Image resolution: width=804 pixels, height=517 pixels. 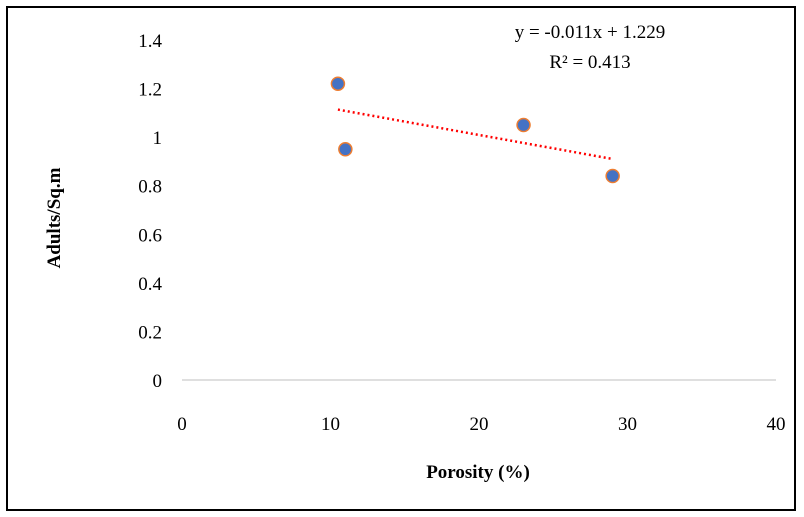 What do you see at coordinates (589, 62) in the screenshot?
I see `trendline-r-squared: R² = 0.413` at bounding box center [589, 62].